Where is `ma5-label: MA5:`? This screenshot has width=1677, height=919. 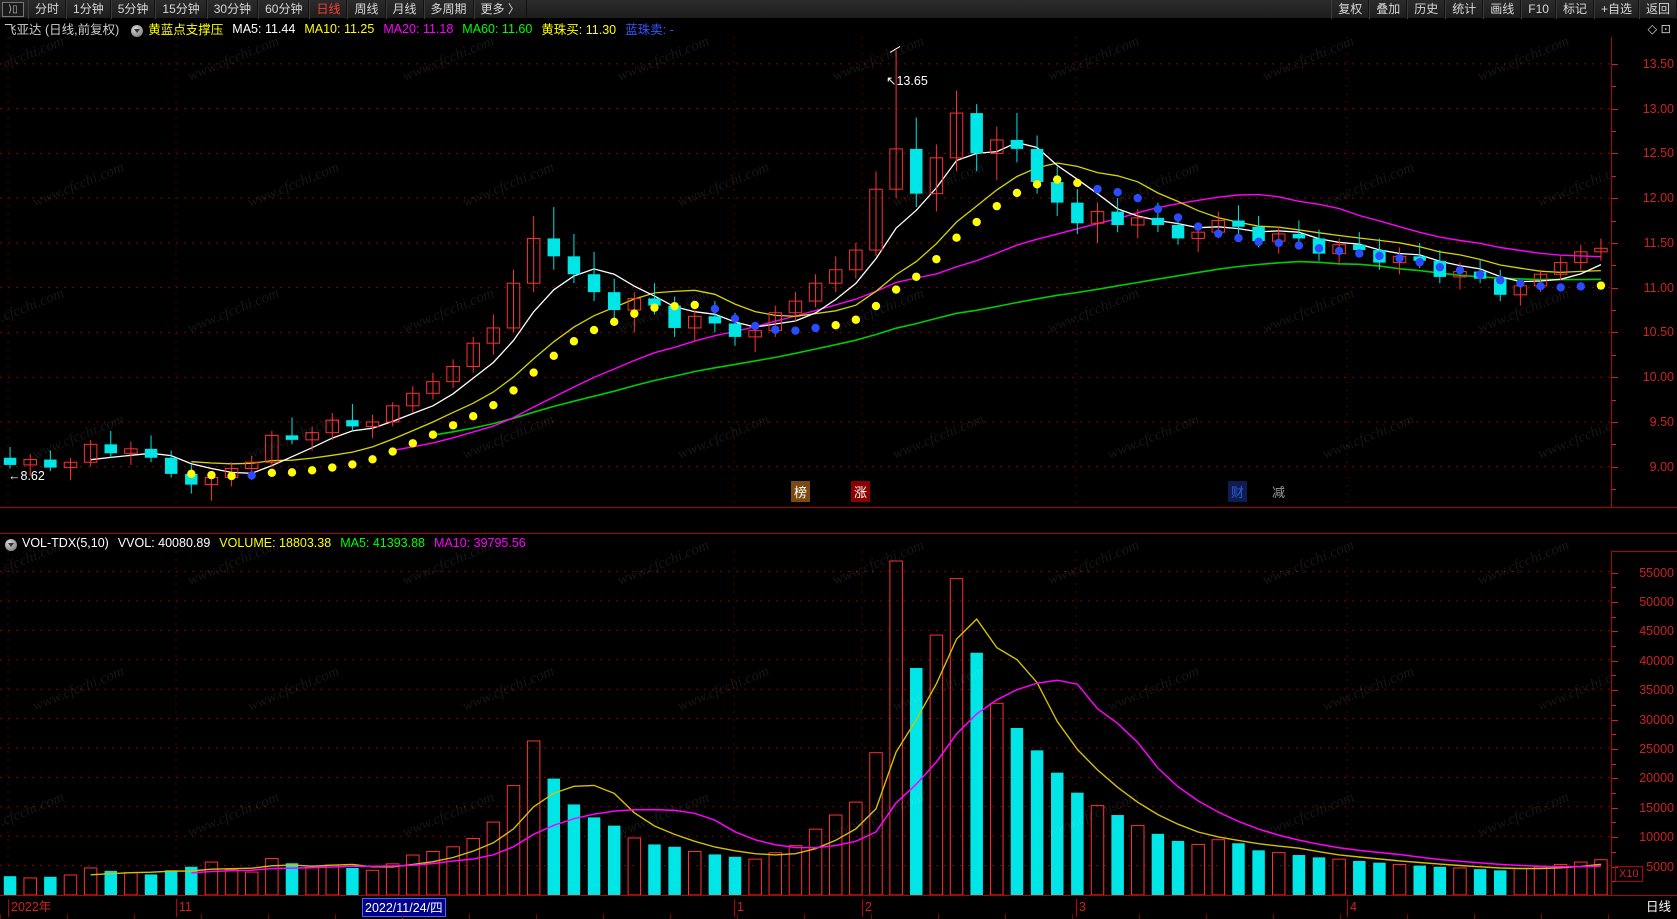
ma5-label: MA5: is located at coordinates (247, 28).